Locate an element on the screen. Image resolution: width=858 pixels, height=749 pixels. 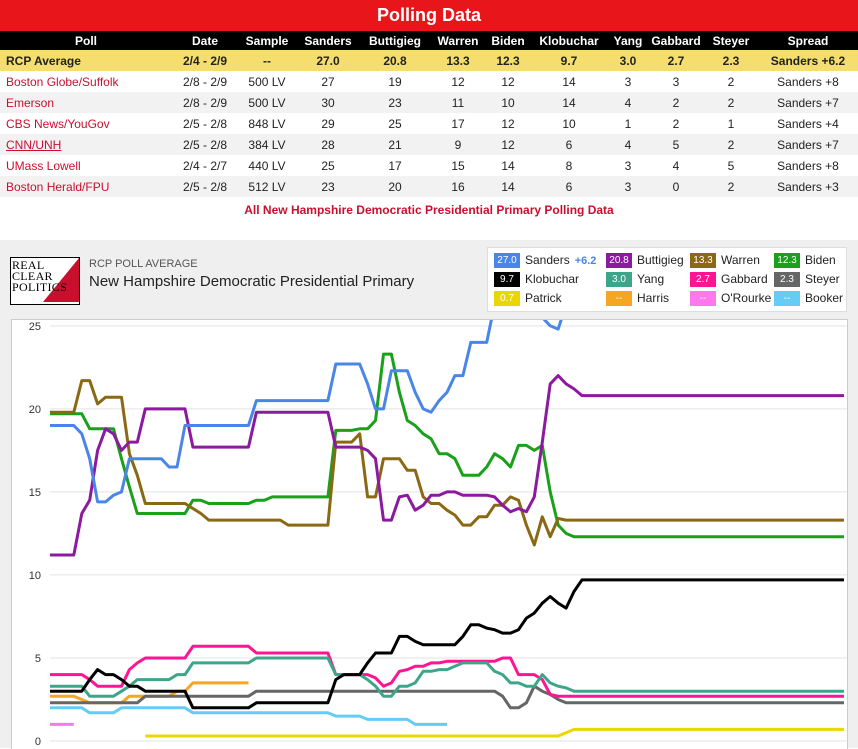
table-cell: 9 is located at coordinates (458, 144).